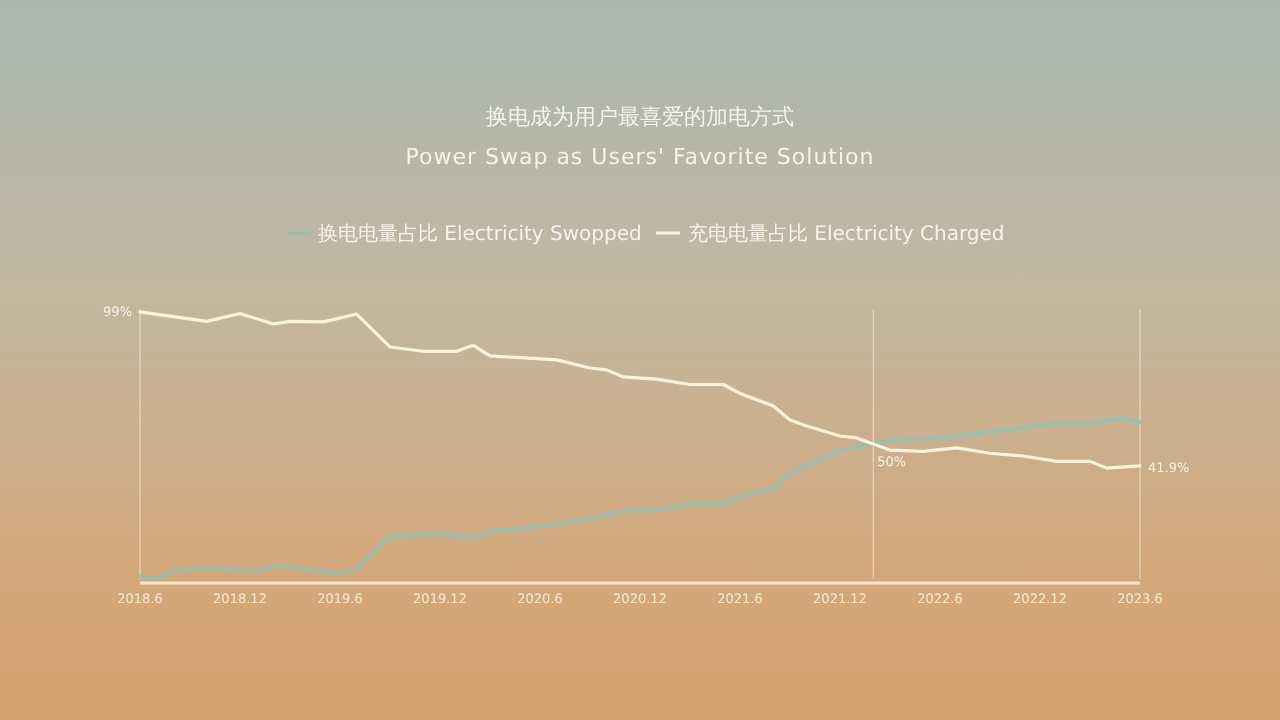 The width and height of the screenshot is (1280, 720). I want to click on legend-label: 充电电量占比 Electricity Charged, so click(846, 234).